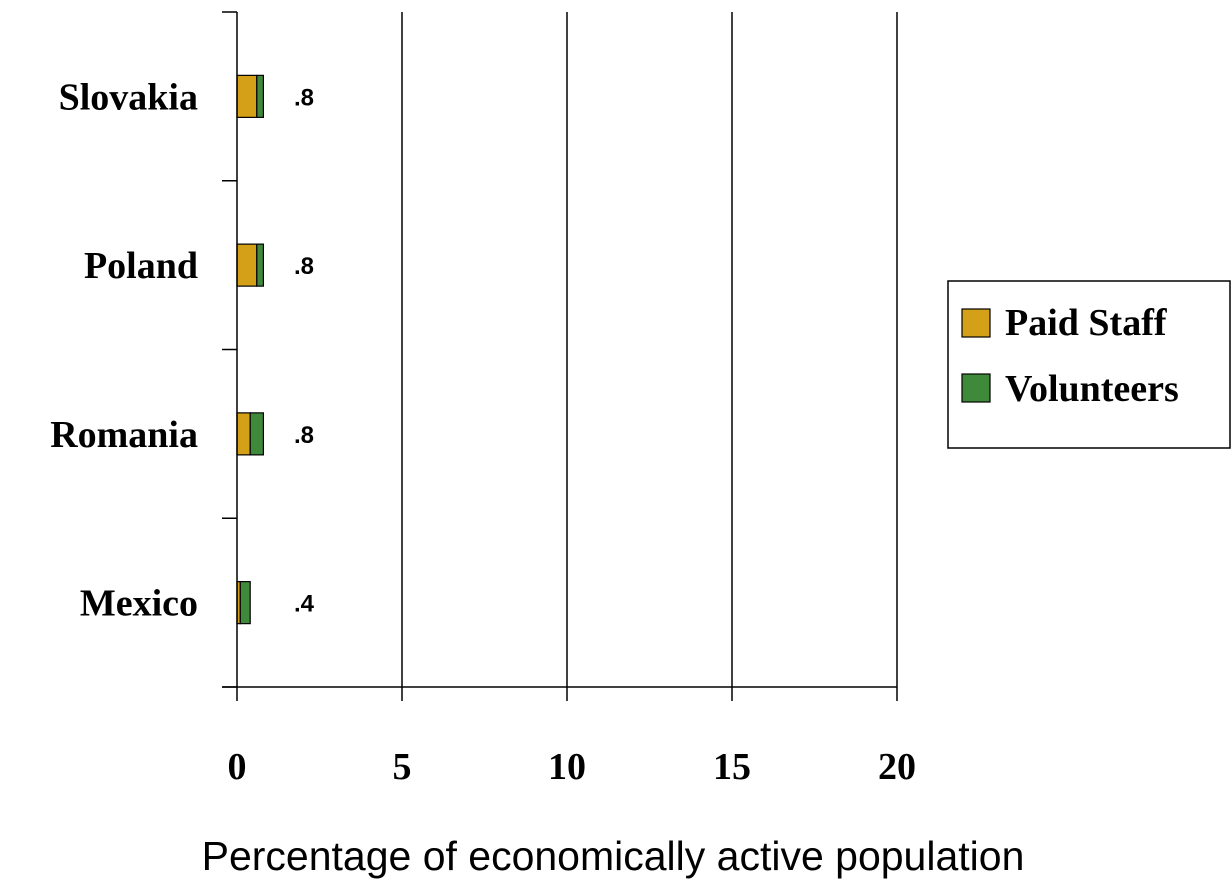 The image size is (1232, 884). Describe the element at coordinates (567, 767) in the screenshot. I see `x-tick-label: 10` at that location.